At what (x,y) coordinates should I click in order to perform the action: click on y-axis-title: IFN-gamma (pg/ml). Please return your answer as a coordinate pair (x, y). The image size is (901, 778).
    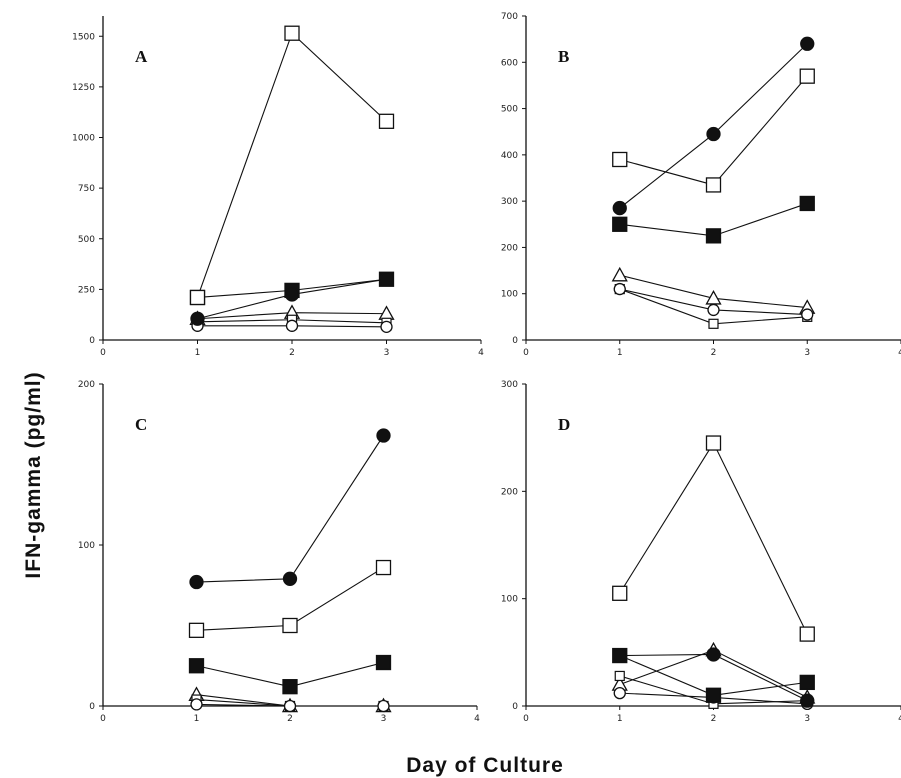
    Looking at the image, I should click on (33, 474).